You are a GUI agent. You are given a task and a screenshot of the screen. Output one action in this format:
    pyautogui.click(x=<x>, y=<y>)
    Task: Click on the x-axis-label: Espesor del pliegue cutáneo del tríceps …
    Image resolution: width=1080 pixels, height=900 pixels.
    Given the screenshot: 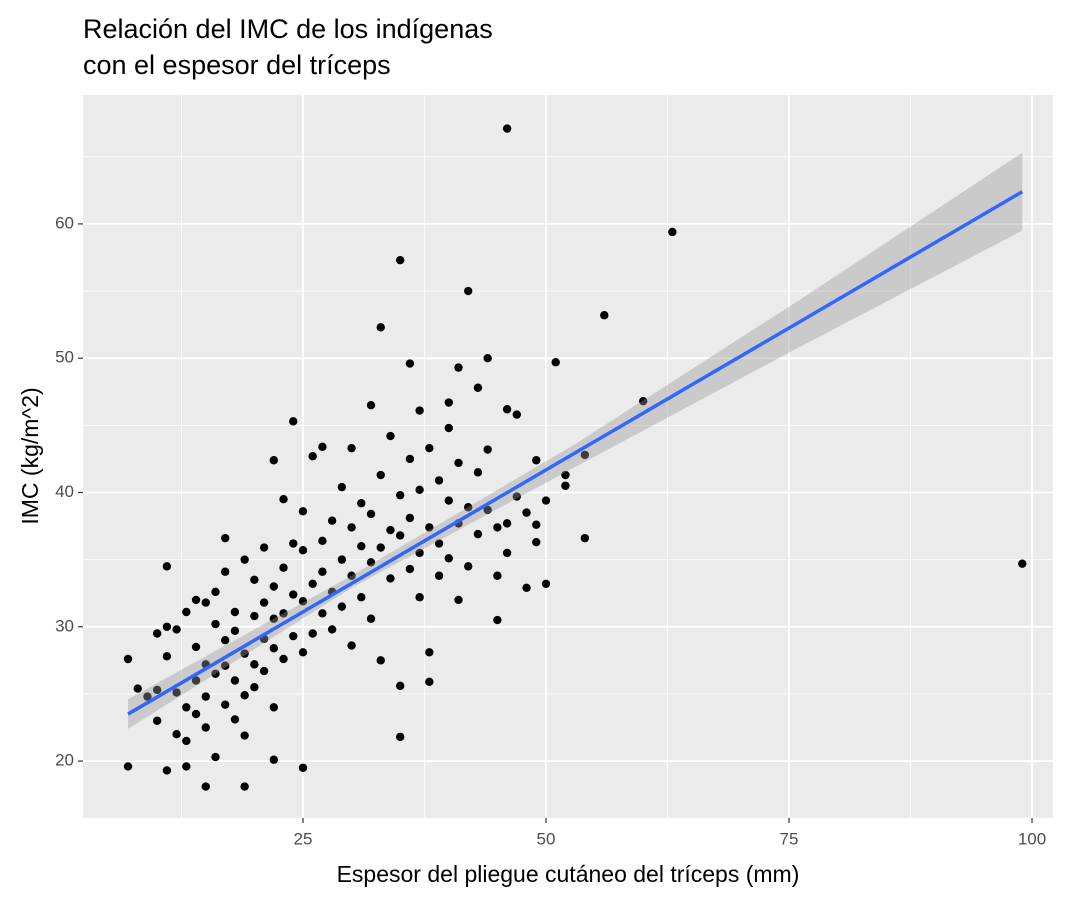 What is the action you would take?
    pyautogui.click(x=568, y=874)
    